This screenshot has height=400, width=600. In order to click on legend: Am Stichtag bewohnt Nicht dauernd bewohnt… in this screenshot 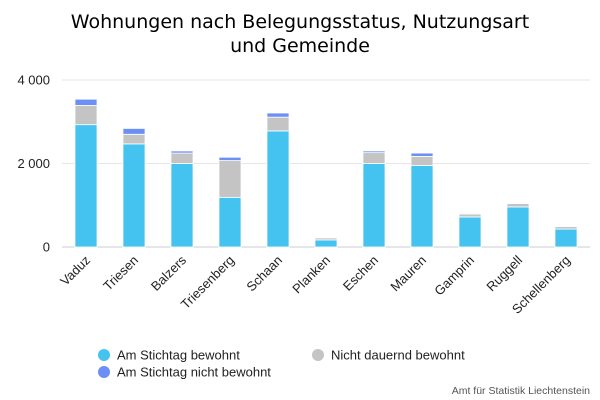, I will do `click(281, 364)`.